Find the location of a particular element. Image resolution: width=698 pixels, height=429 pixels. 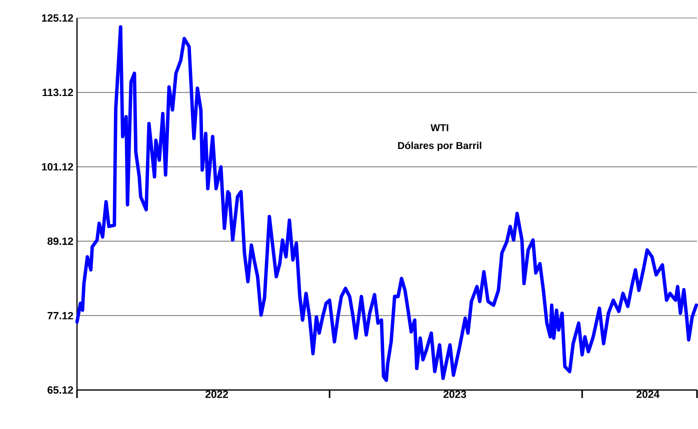

x-tick-label: 2023 is located at coordinates (455, 394).